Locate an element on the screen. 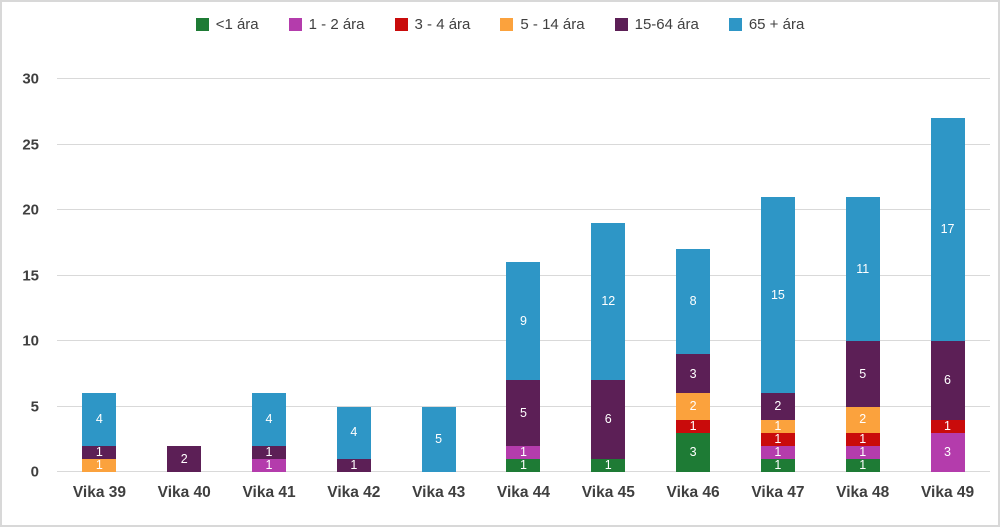 The width and height of the screenshot is (1000, 527). legend-label: <1 ára is located at coordinates (237, 24).